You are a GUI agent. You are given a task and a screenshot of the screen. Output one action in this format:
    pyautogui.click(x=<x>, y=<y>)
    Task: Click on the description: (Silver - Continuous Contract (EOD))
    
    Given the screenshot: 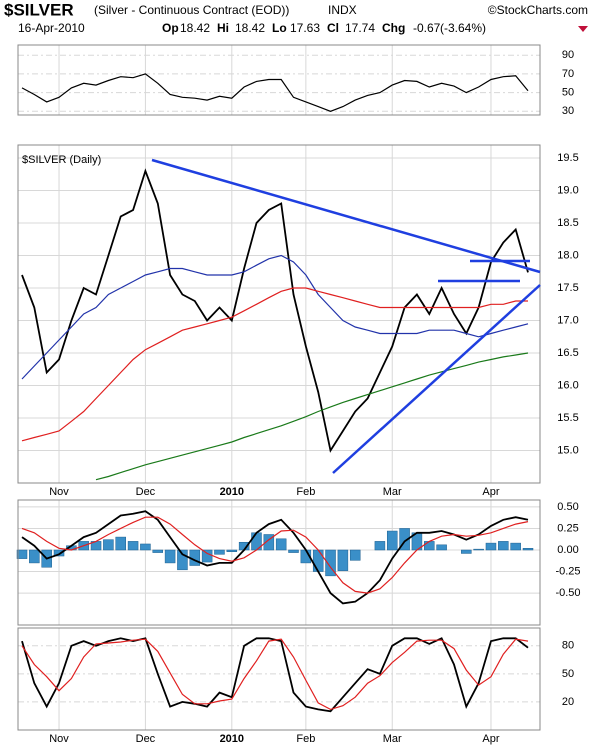 What is the action you would take?
    pyautogui.click(x=191, y=10)
    